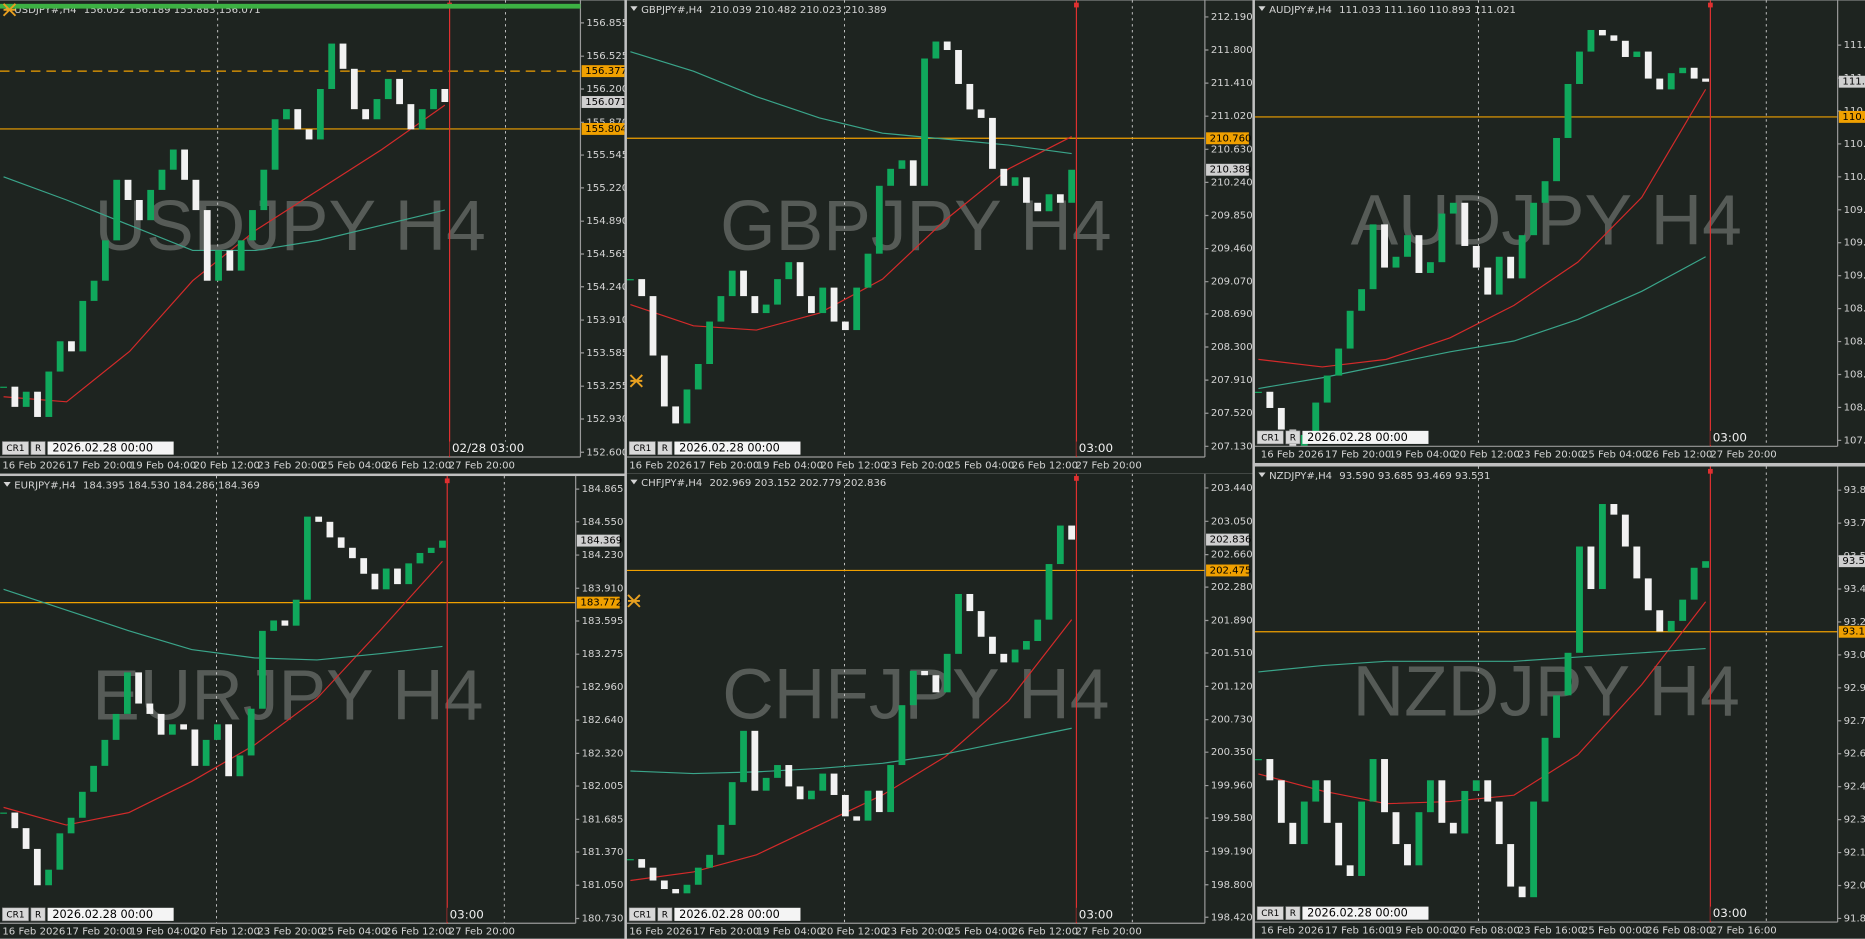  I want to click on last-price-label: 184.369, so click(601, 541).